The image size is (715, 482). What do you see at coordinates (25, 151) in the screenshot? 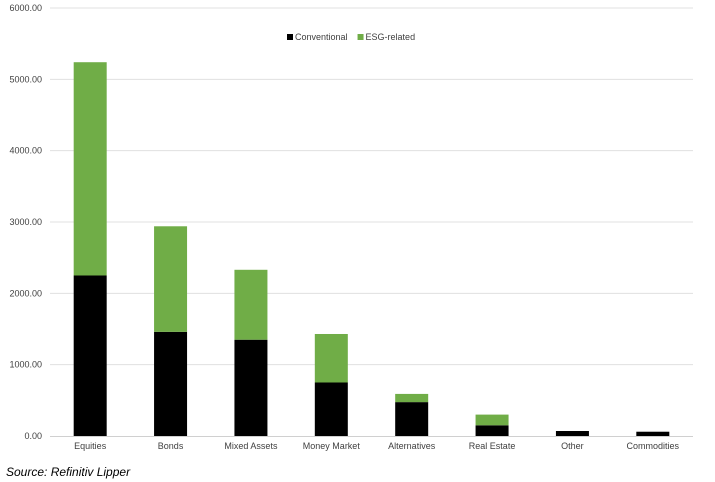
I see `y-tick-label: 4000.00` at bounding box center [25, 151].